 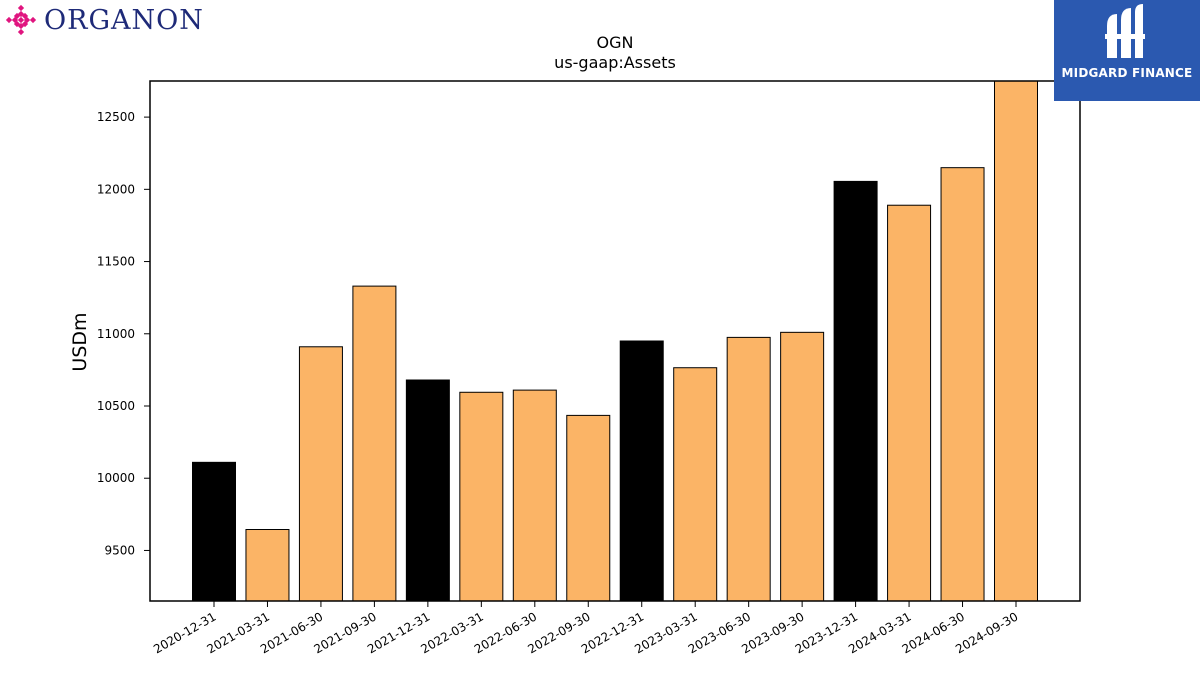 What do you see at coordinates (116, 406) in the screenshot?
I see `y-tick-label: 10500` at bounding box center [116, 406].